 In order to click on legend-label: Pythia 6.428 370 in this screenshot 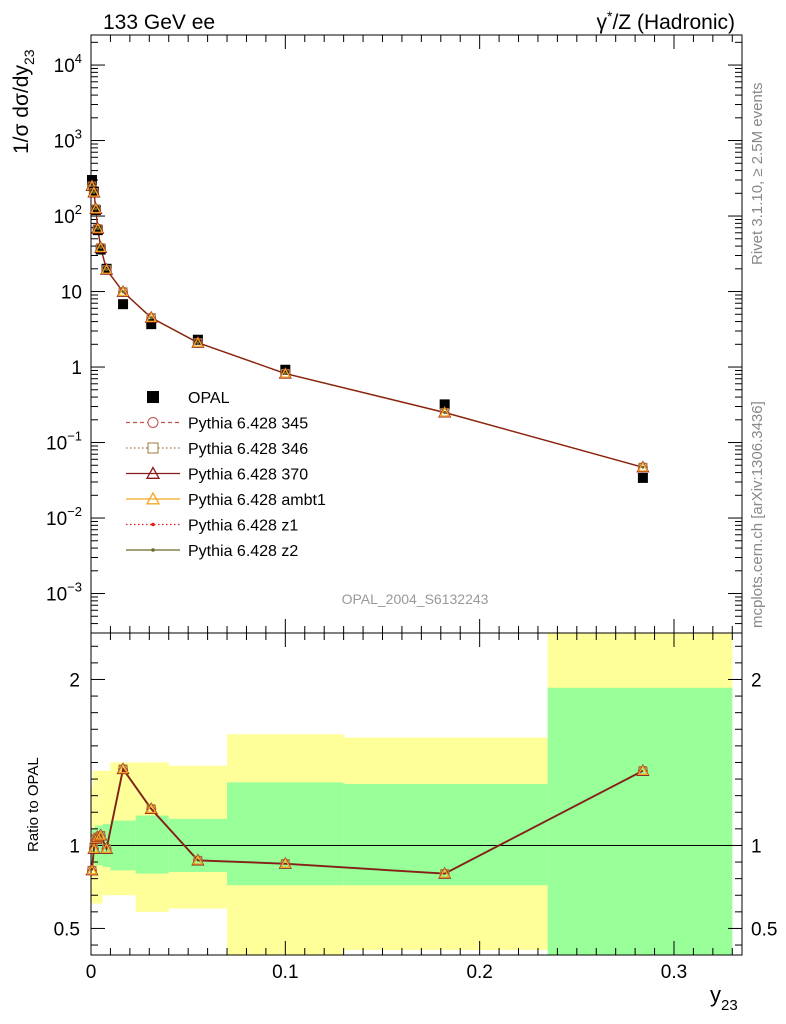, I will do `click(248, 475)`.